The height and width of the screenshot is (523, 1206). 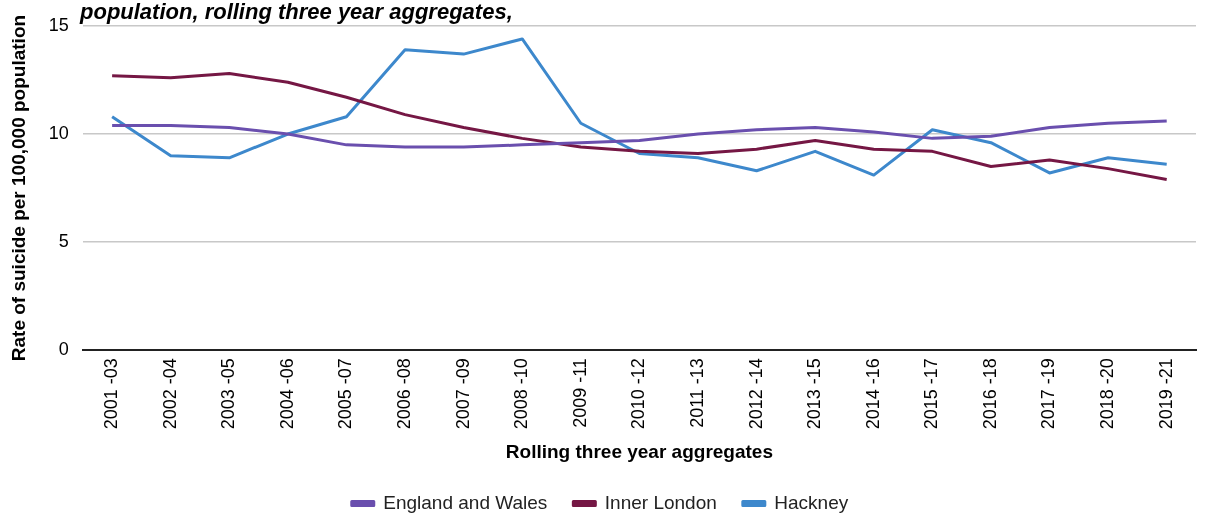 What do you see at coordinates (696, 393) in the screenshot?
I see `x-tick-label: 2011 -13` at bounding box center [696, 393].